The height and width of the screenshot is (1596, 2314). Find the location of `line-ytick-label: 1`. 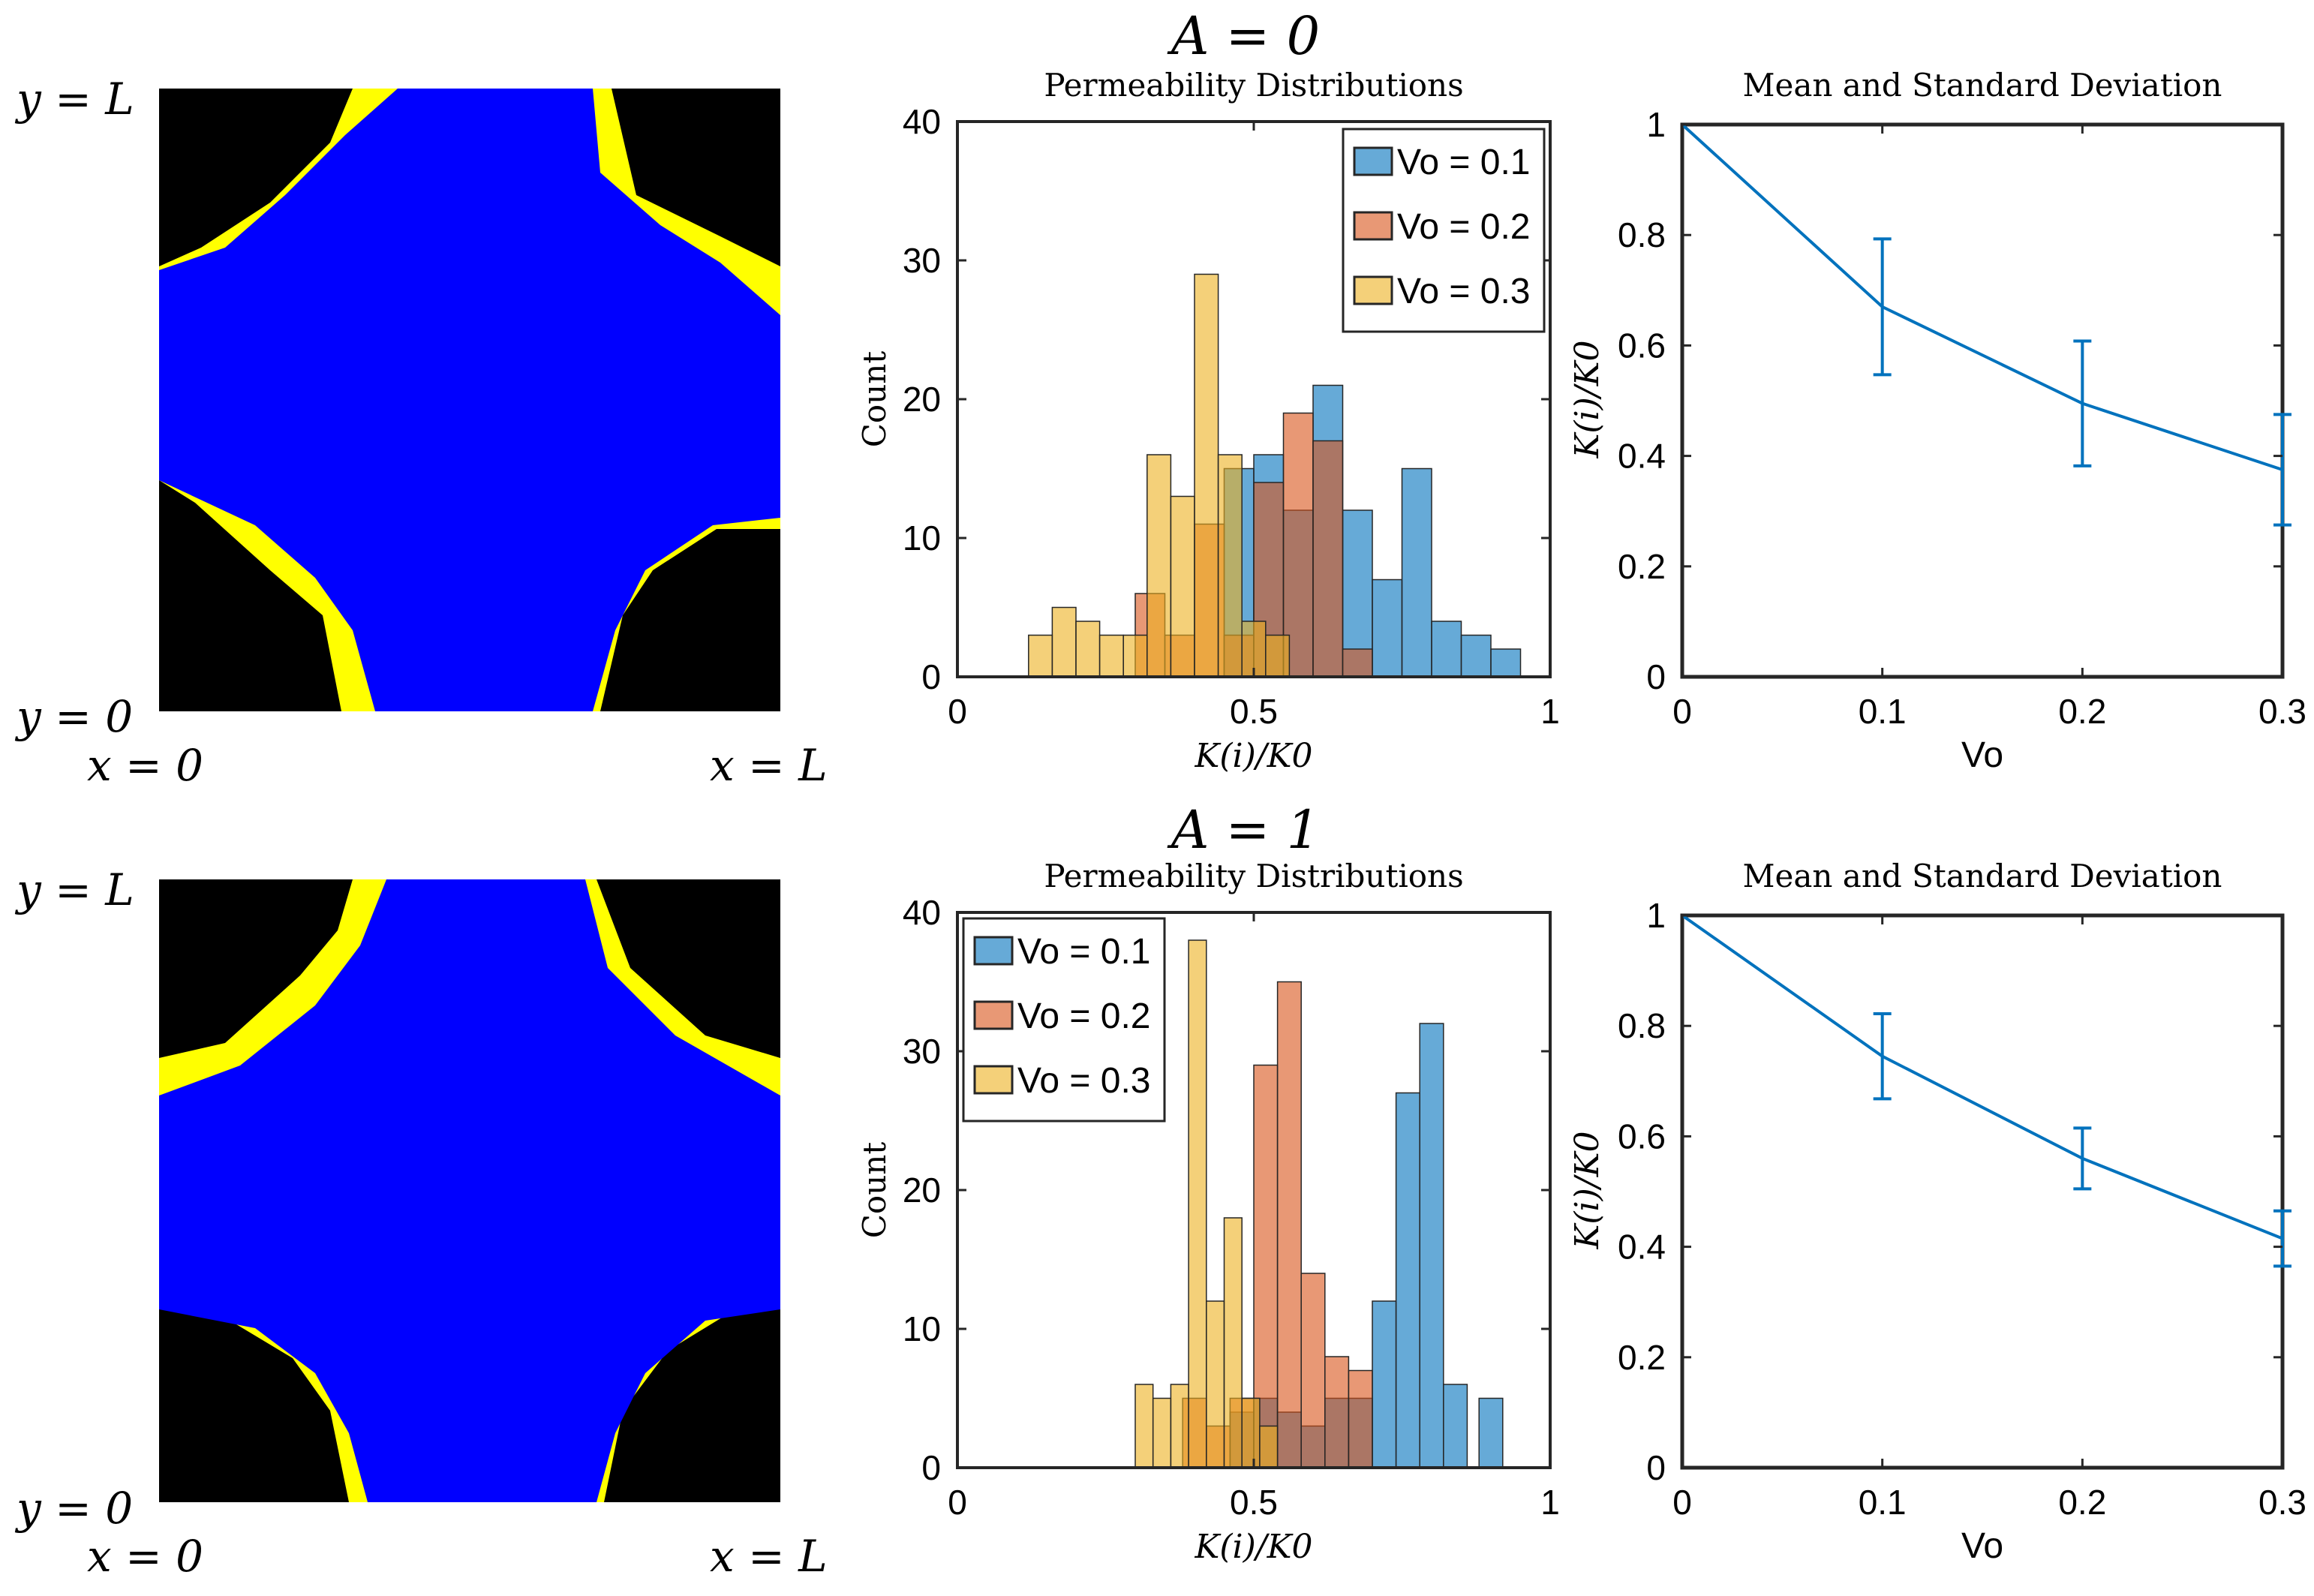

line-ytick-label: 1 is located at coordinates (1656, 125).